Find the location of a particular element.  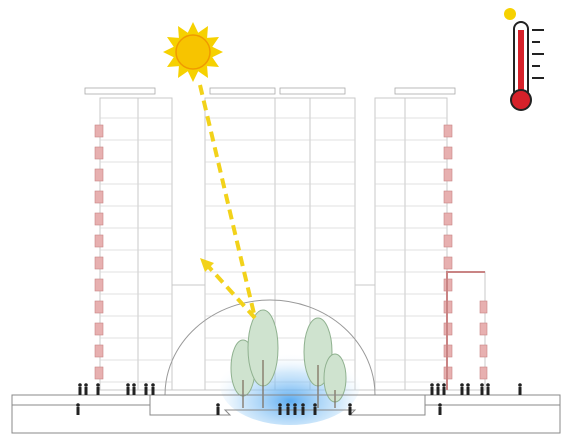

right-annex is located at coordinates (466, 331).